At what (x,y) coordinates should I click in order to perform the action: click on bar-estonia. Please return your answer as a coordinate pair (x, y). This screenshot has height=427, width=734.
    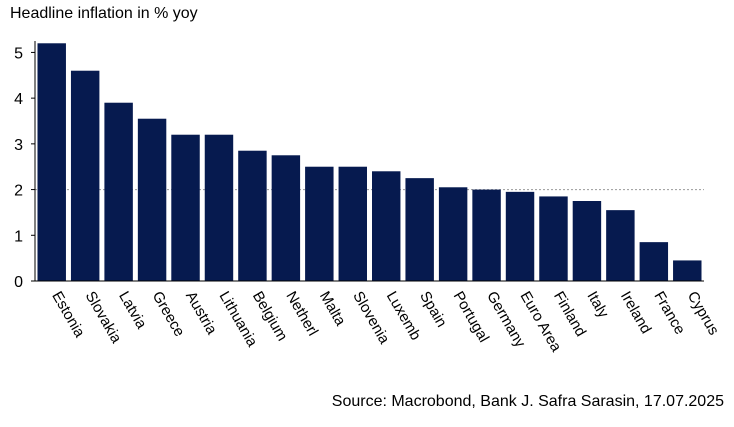
    Looking at the image, I should click on (51, 162).